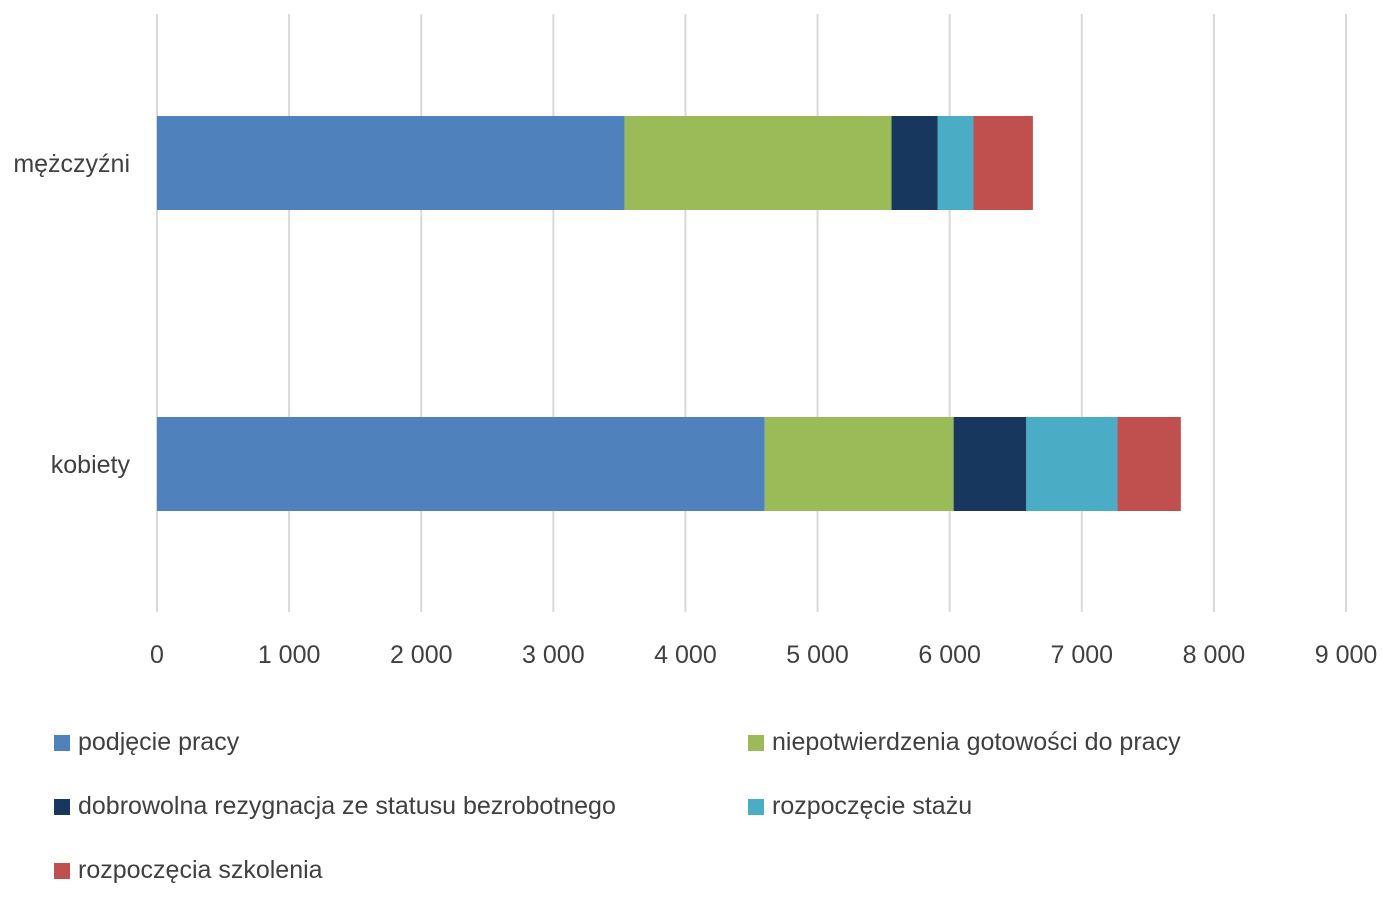 The width and height of the screenshot is (1382, 903). What do you see at coordinates (157, 655) in the screenshot?
I see `x-tick-label: 0` at bounding box center [157, 655].